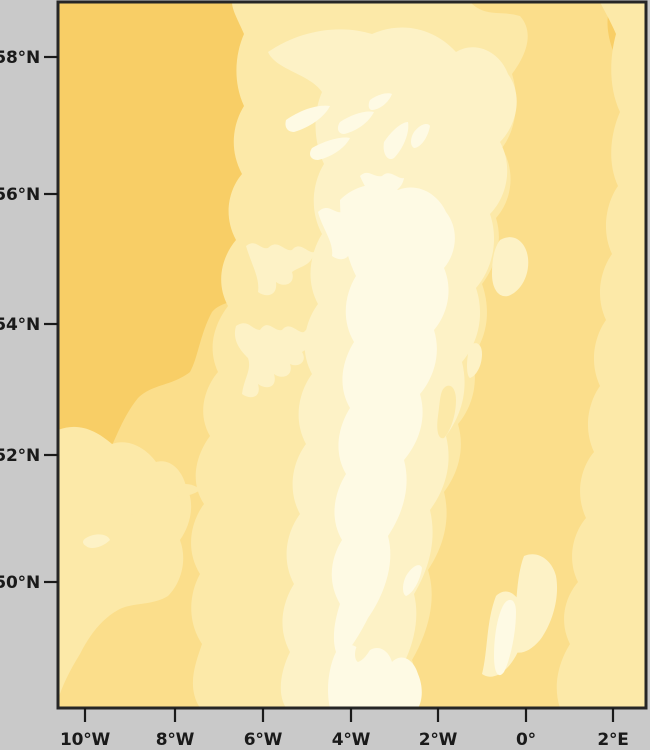 The image size is (650, 750). What do you see at coordinates (175, 740) in the screenshot?
I see `x-tick-label-8W: 8°W` at bounding box center [175, 740].